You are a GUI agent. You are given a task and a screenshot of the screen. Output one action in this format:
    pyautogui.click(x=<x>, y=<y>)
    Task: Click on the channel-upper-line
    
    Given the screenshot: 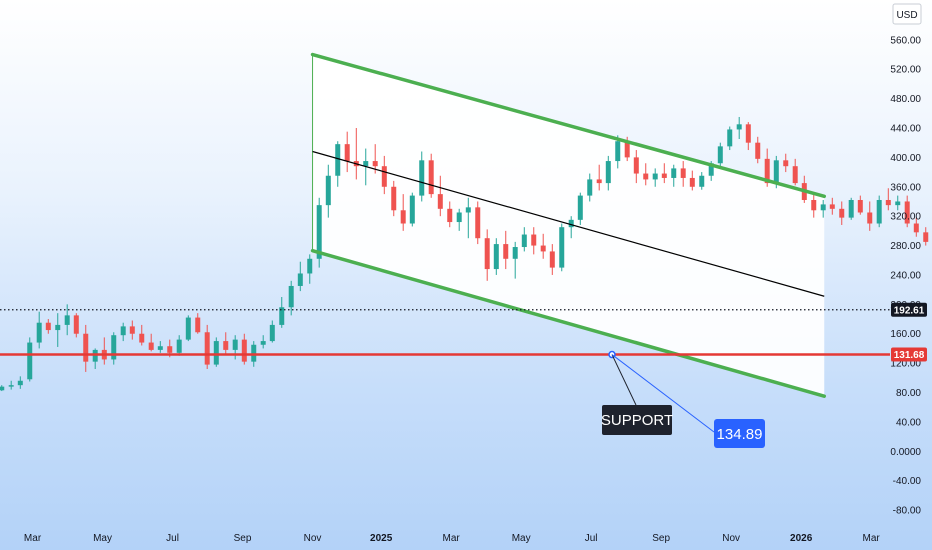 What is the action you would take?
    pyautogui.click(x=568, y=125)
    